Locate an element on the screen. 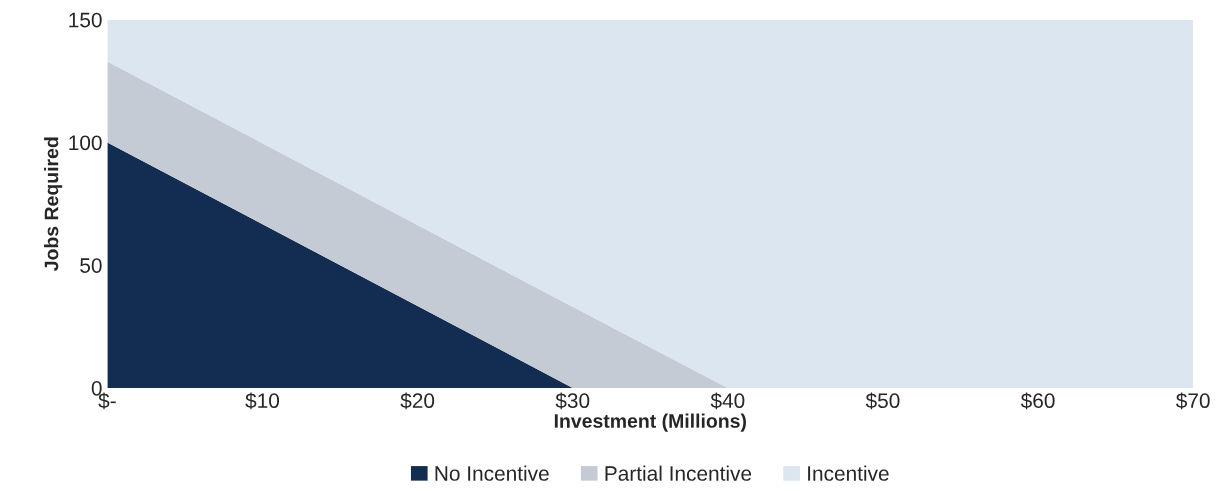  legend-label: Partial Incentive is located at coordinates (678, 473).